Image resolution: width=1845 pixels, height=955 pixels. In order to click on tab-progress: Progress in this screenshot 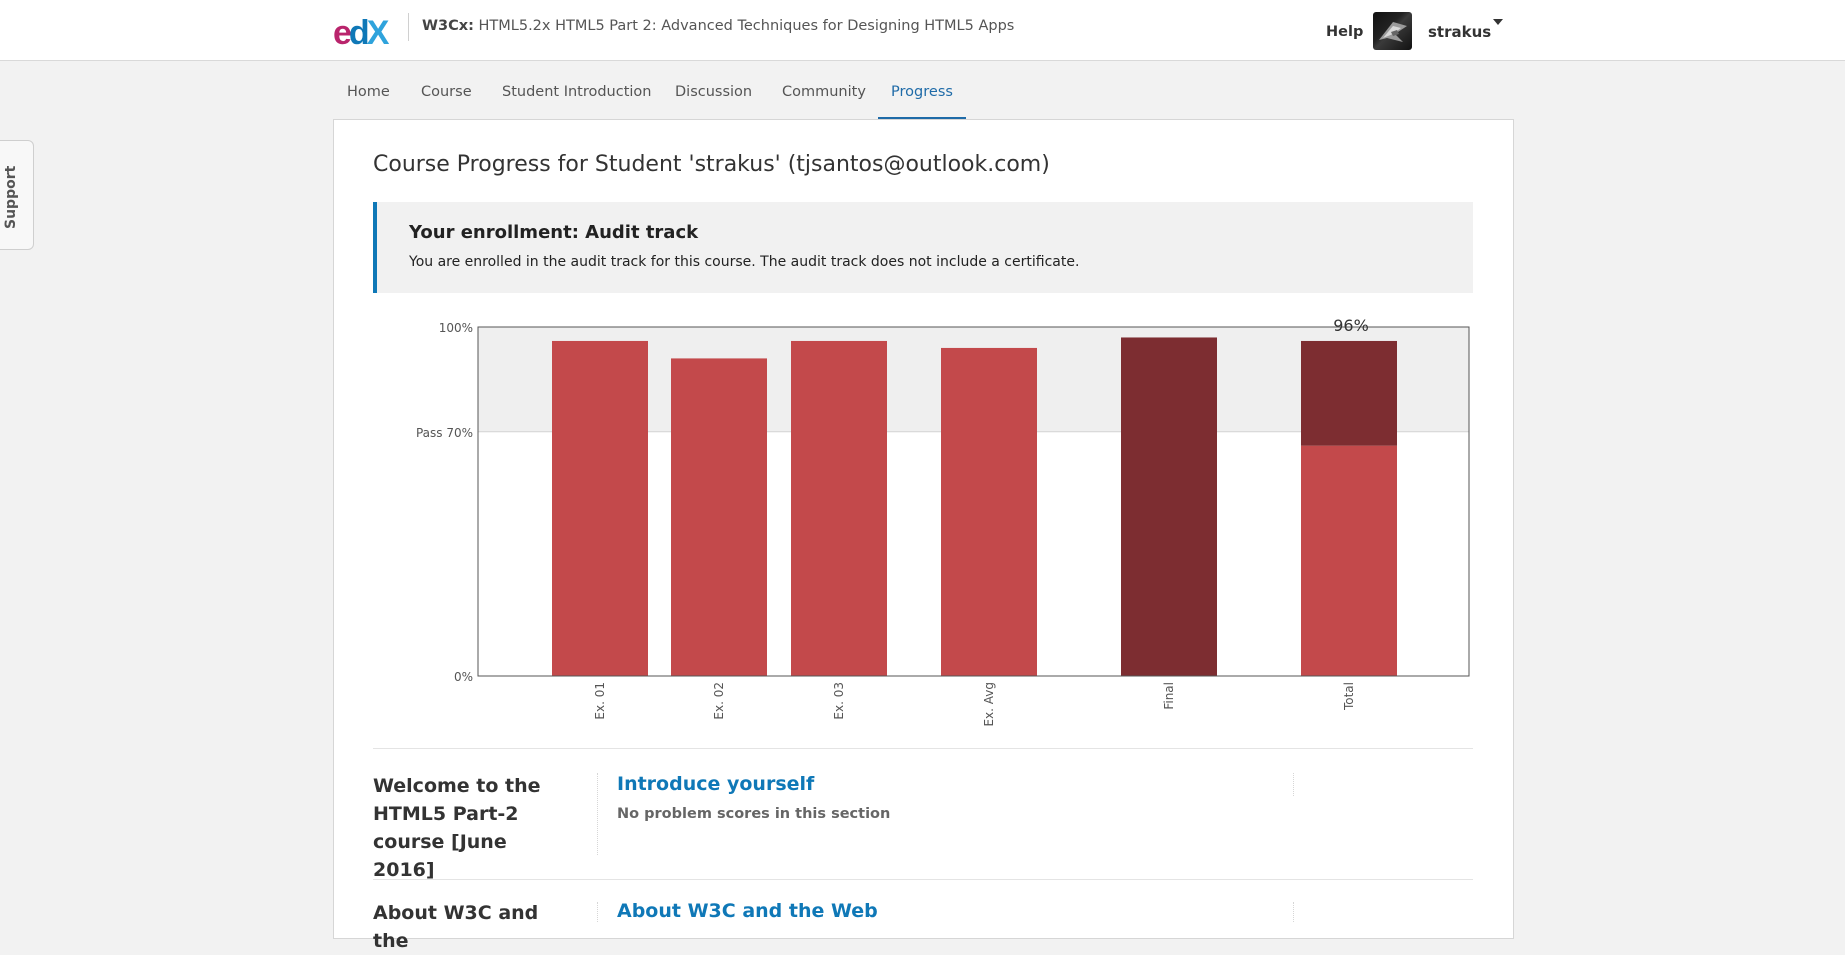, I will do `click(922, 96)`.